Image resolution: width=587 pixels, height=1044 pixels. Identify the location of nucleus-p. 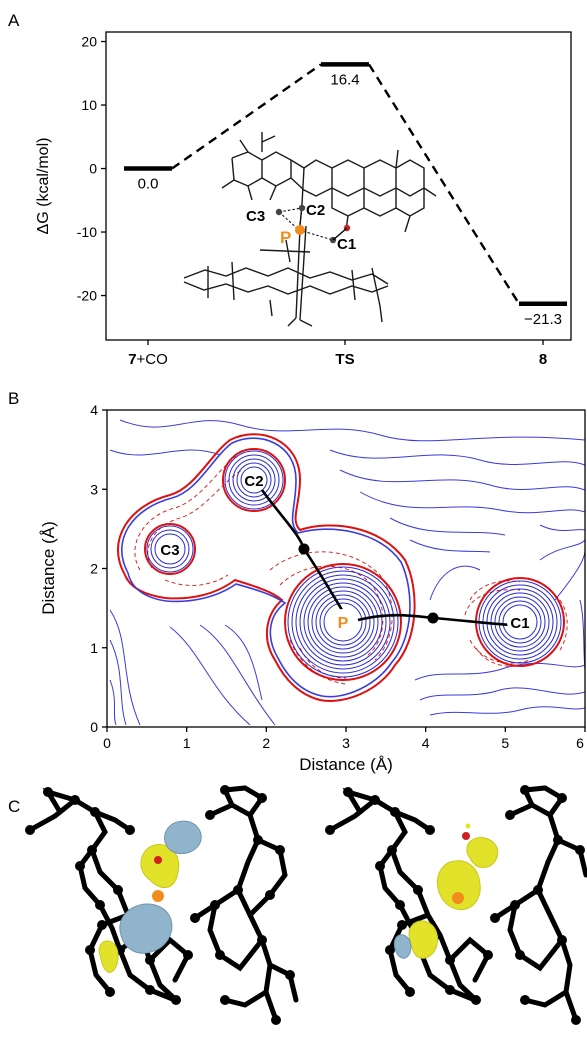
(343, 622).